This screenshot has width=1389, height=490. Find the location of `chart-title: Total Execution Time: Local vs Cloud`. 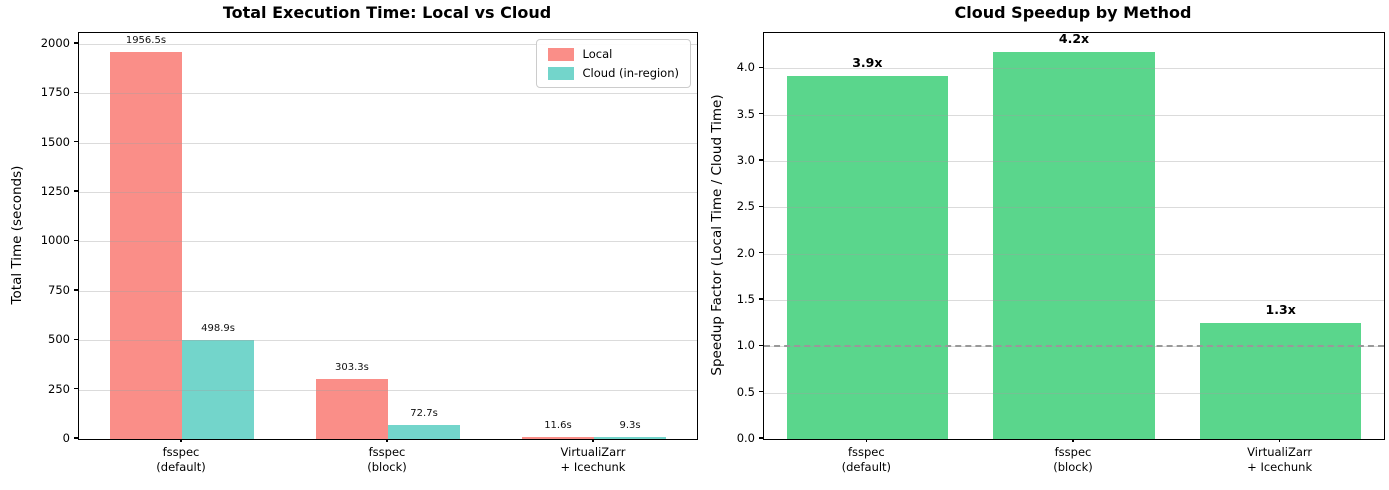

chart-title: Total Execution Time: Local vs Cloud is located at coordinates (387, 12).